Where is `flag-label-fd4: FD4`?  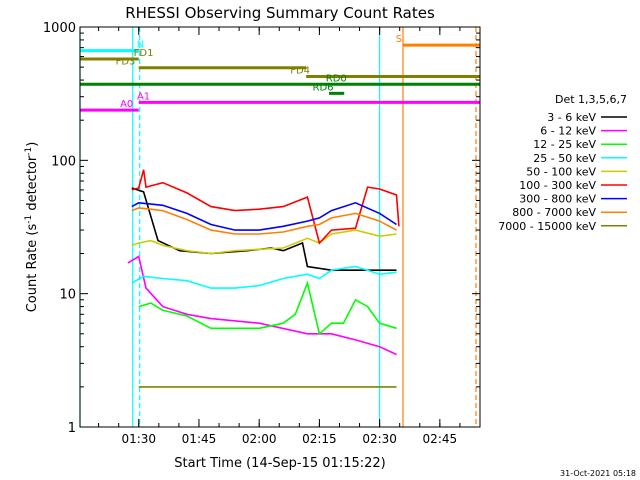 flag-label-fd4: FD4 is located at coordinates (300, 71).